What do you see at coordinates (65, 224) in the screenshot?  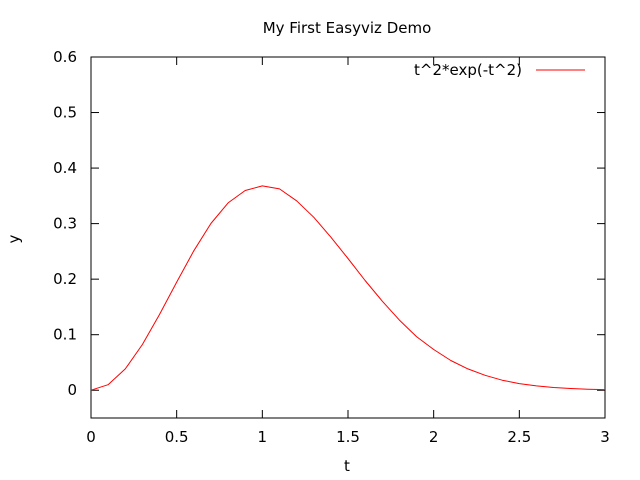 I see `y-tick-label: 0.3` at bounding box center [65, 224].